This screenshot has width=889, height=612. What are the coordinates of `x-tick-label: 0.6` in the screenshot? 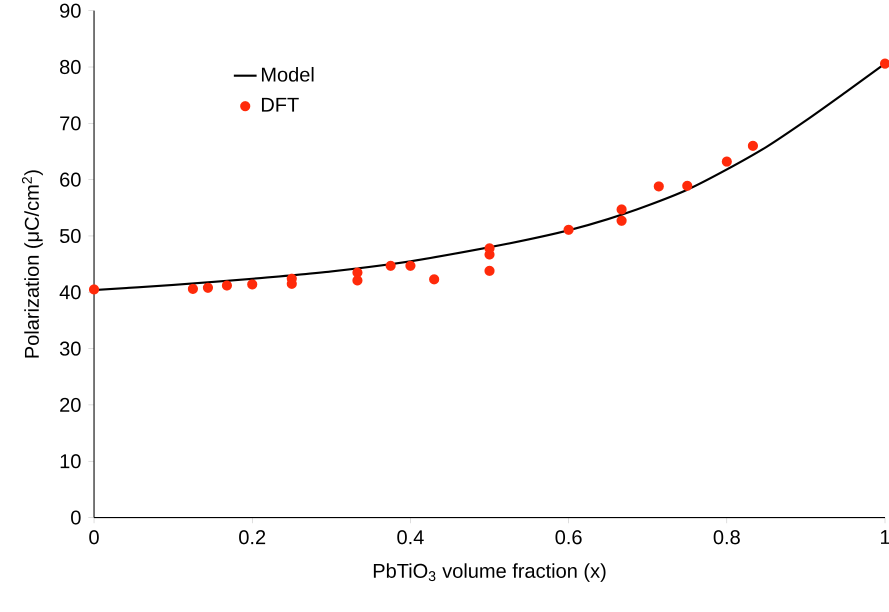 It's located at (568, 537).